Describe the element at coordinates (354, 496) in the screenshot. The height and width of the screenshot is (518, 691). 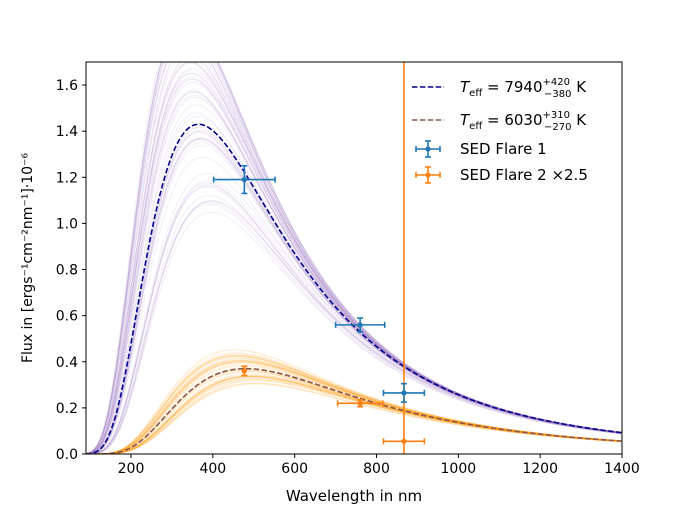
I see `x-axis-label: Wavelength in nm` at that location.